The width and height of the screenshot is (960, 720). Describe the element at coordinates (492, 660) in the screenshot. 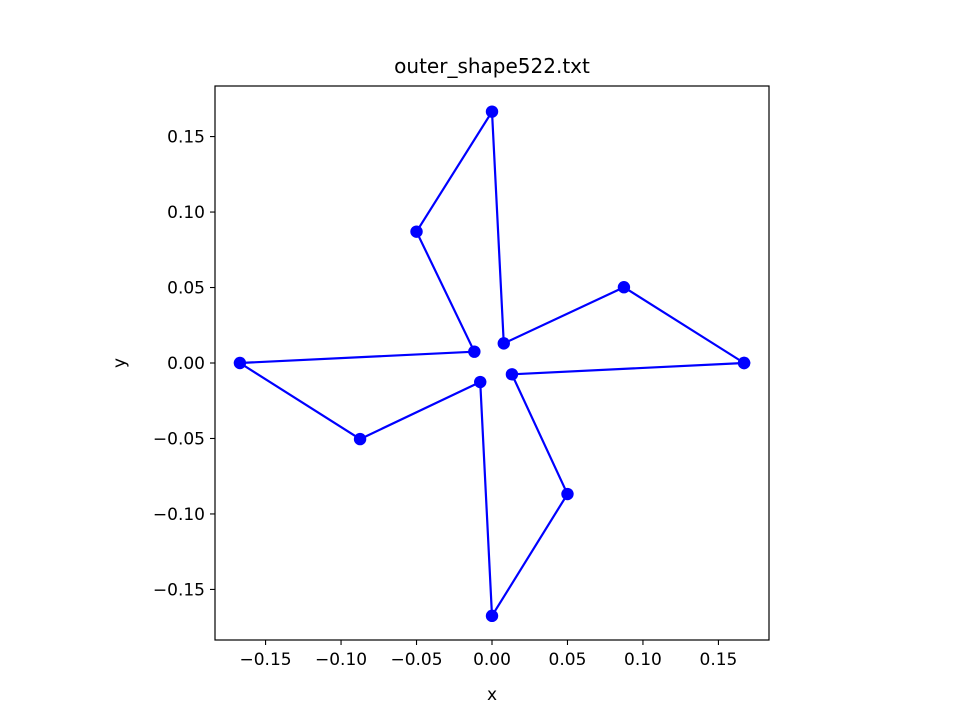

I see `x-tick-label: 0.00` at that location.